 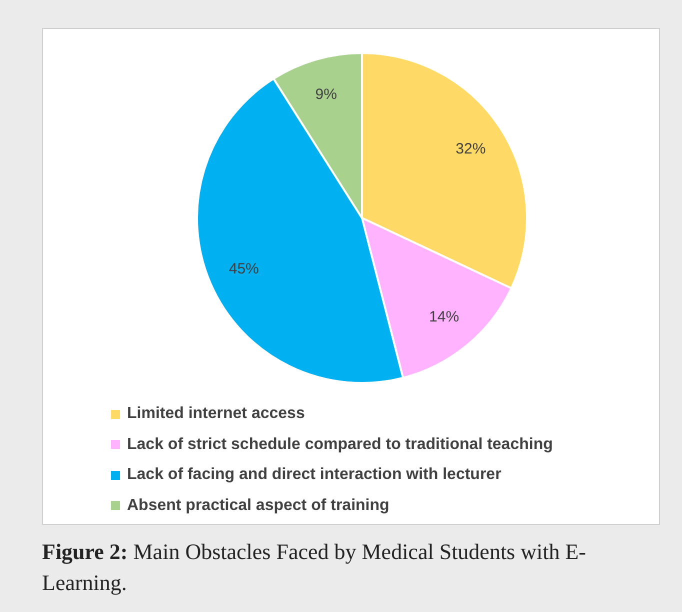 What do you see at coordinates (314, 567) in the screenshot?
I see `caption: Figure 2: Main Obstacles Faced by Medical Students with E-Learning.` at bounding box center [314, 567].